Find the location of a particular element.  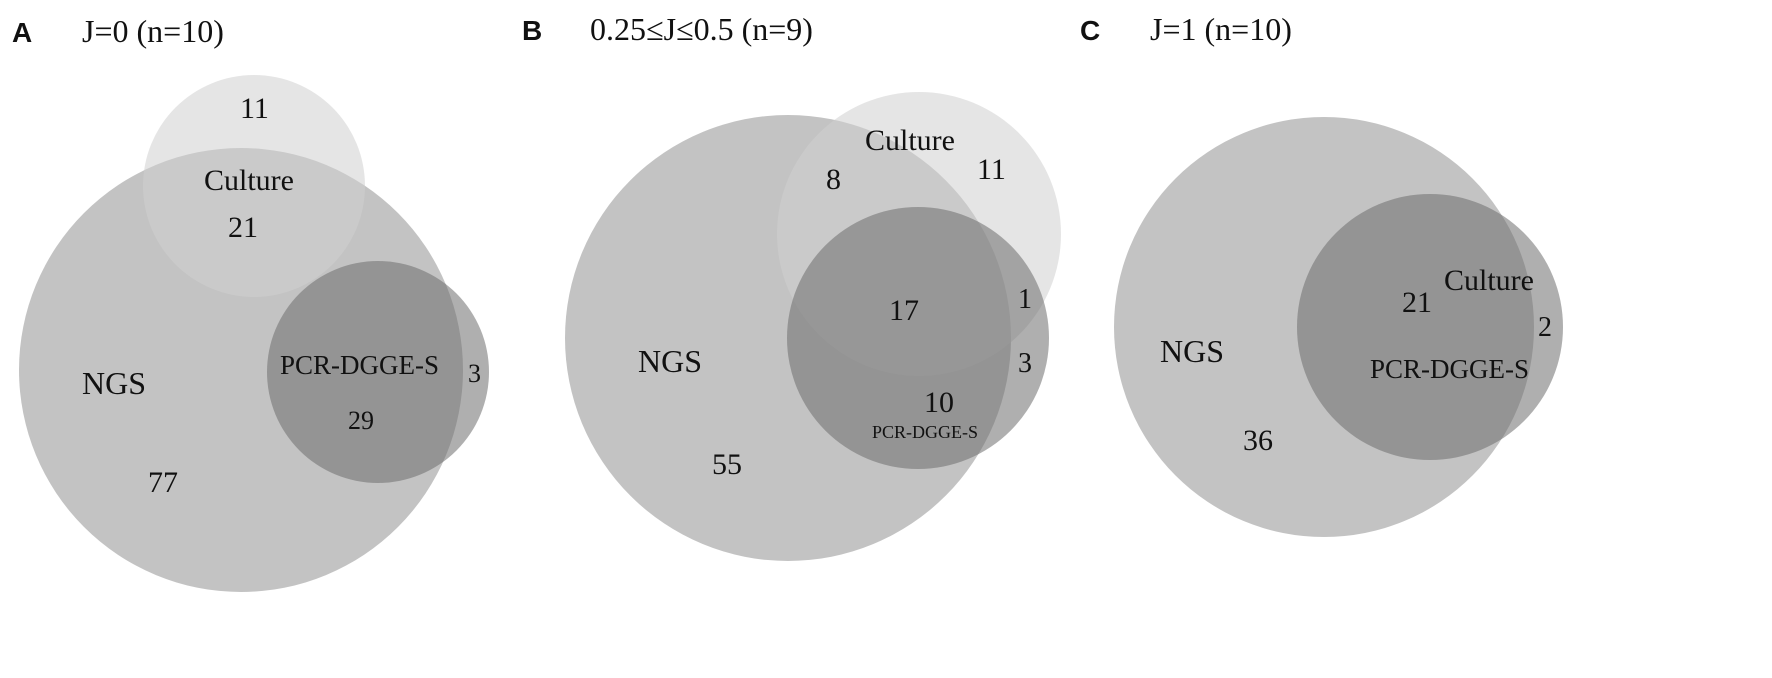

count-all-three: 21 is located at coordinates (1417, 302).